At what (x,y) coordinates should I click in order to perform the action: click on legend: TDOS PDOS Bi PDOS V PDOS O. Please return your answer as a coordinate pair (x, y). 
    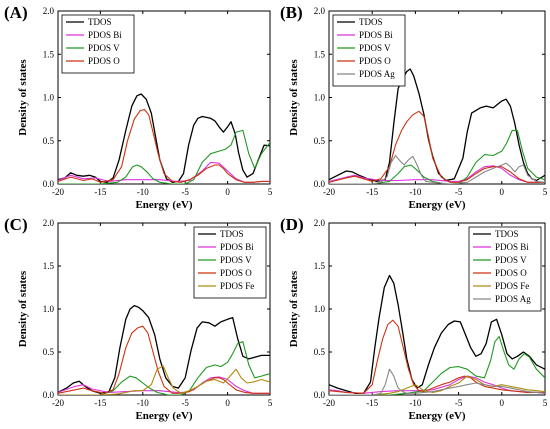
    Looking at the image, I should click on (98, 44).